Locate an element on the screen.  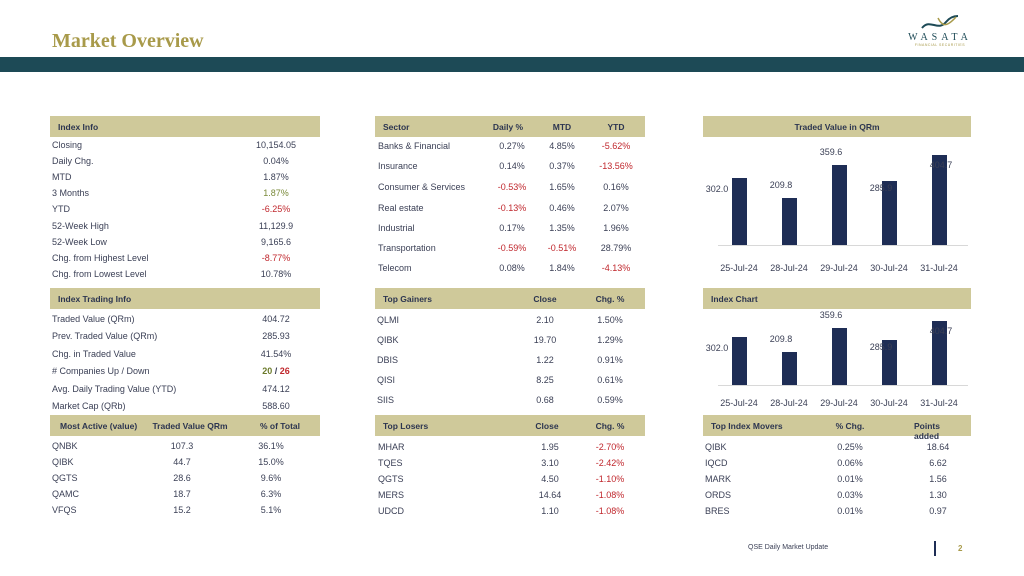
loser-close: 1.10 is located at coordinates (550, 511).